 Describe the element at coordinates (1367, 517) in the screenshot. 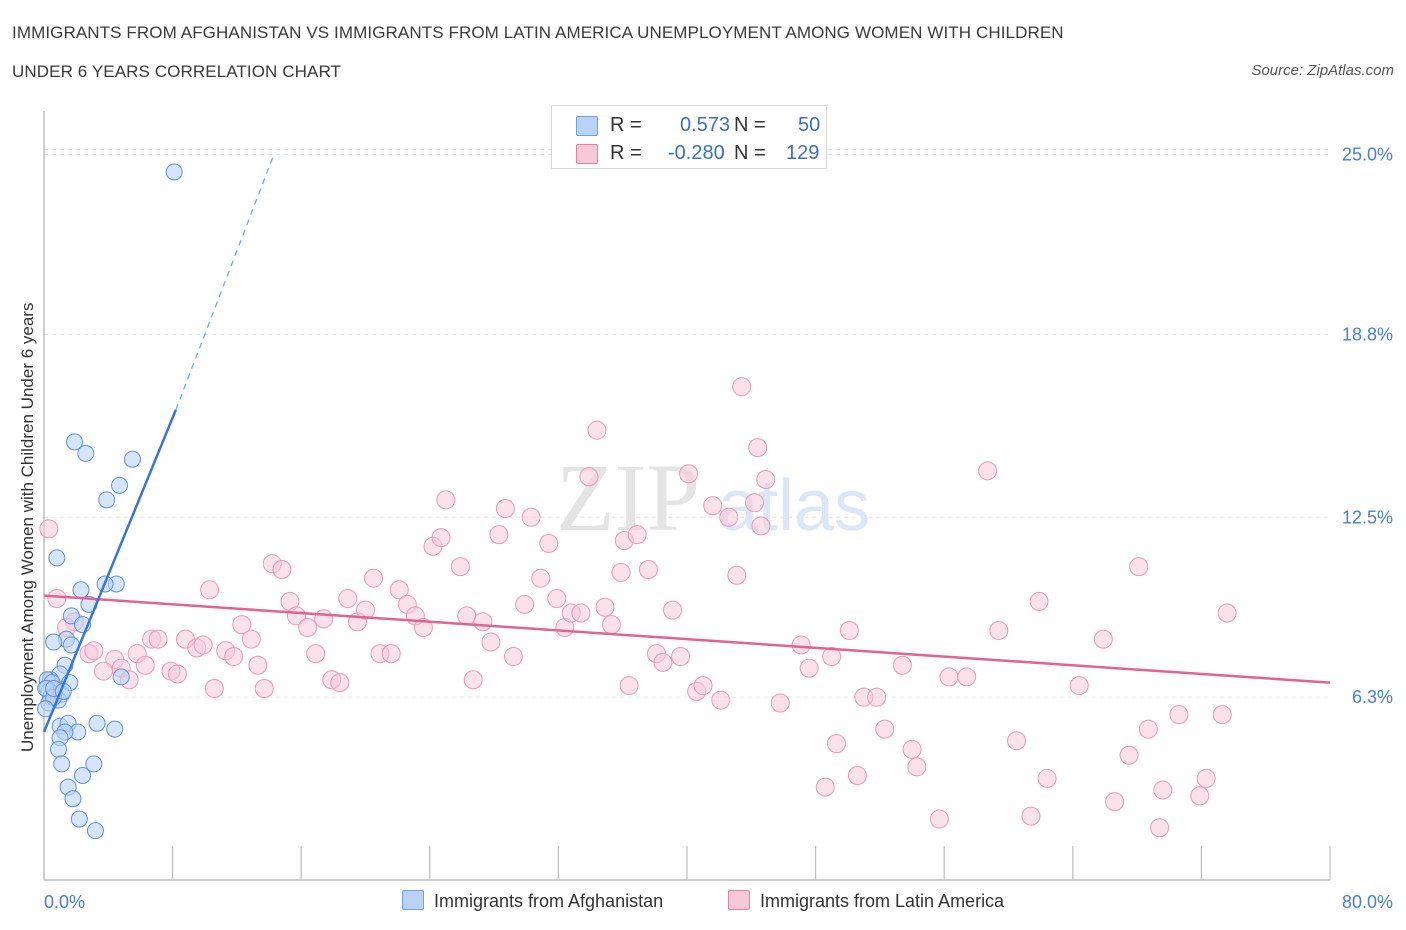

I see `y-tick-label: 12.5%` at that location.